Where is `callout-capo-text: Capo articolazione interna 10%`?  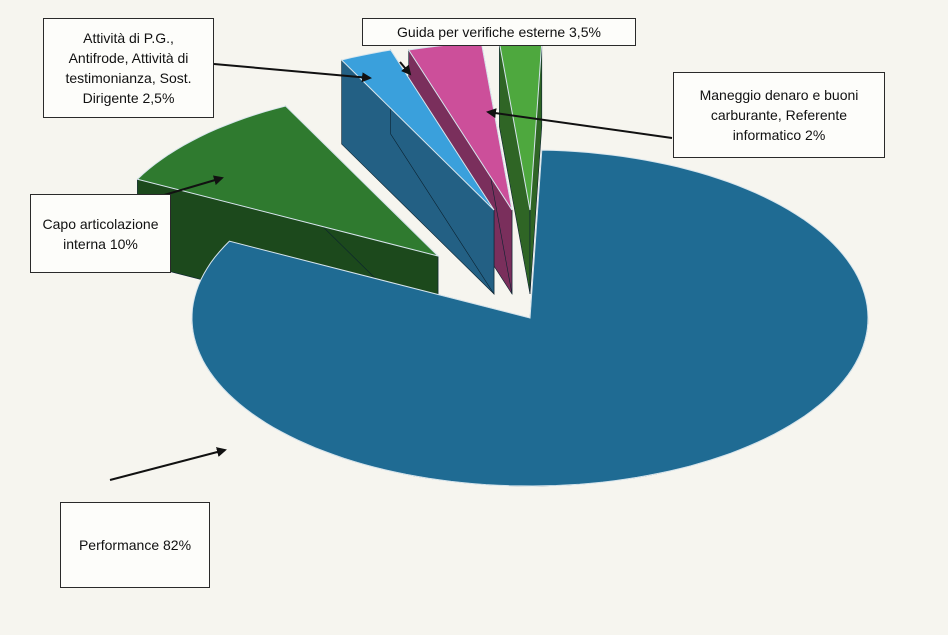 callout-capo-text: Capo articolazione interna 10% is located at coordinates (100, 233).